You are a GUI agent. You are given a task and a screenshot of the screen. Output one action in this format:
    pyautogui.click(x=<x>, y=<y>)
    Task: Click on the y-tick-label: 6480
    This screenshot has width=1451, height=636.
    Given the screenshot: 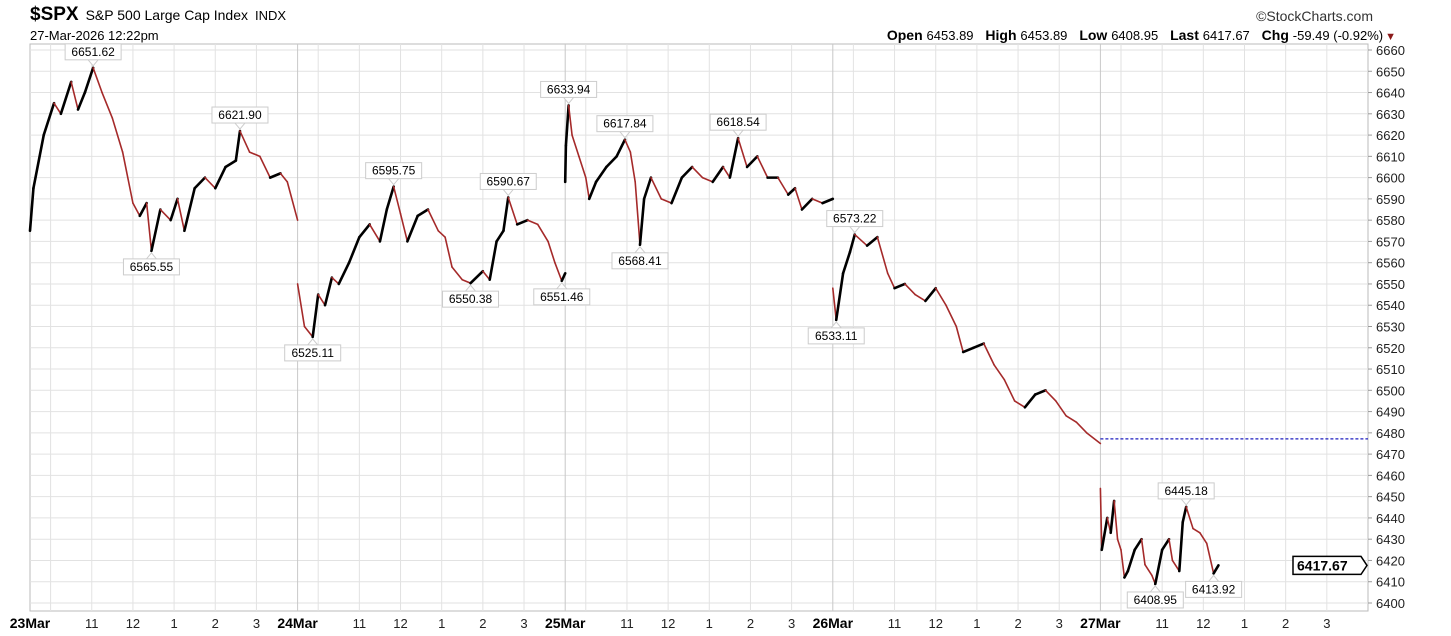 What is the action you would take?
    pyautogui.click(x=1390, y=433)
    